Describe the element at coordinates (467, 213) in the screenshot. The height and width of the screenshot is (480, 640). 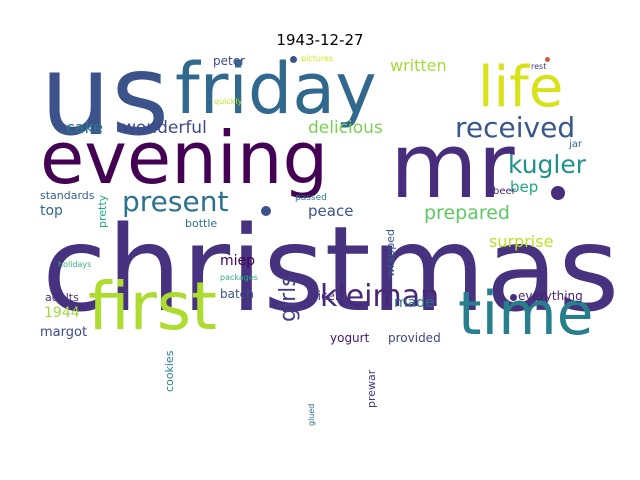
I see `cloud-word: prepared` at that location.